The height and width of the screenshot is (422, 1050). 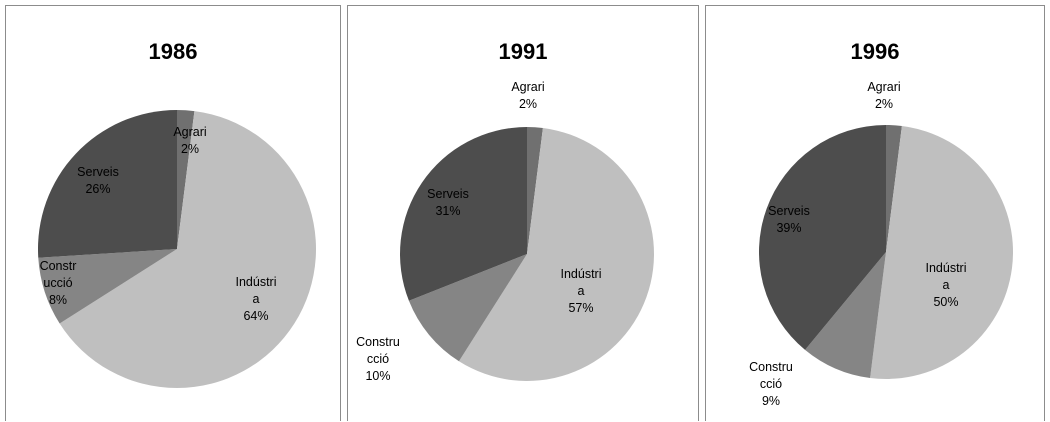 What do you see at coordinates (98, 180) in the screenshot?
I see `data-label-serveis: Serveis 26%` at bounding box center [98, 180].